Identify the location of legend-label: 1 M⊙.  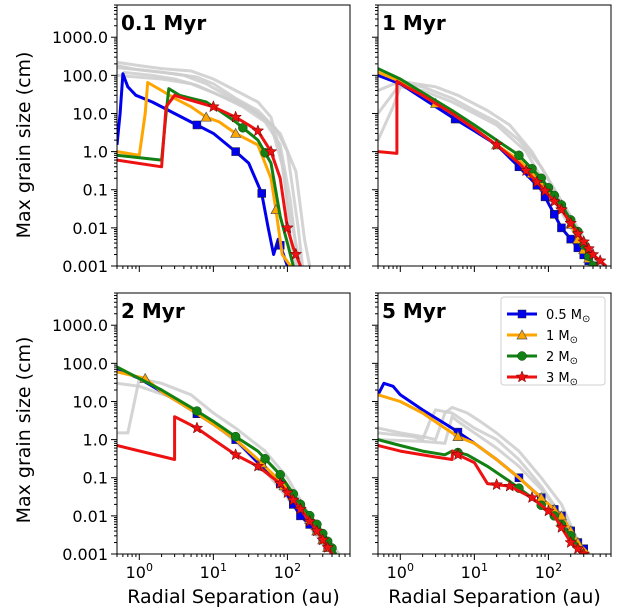
(562, 337).